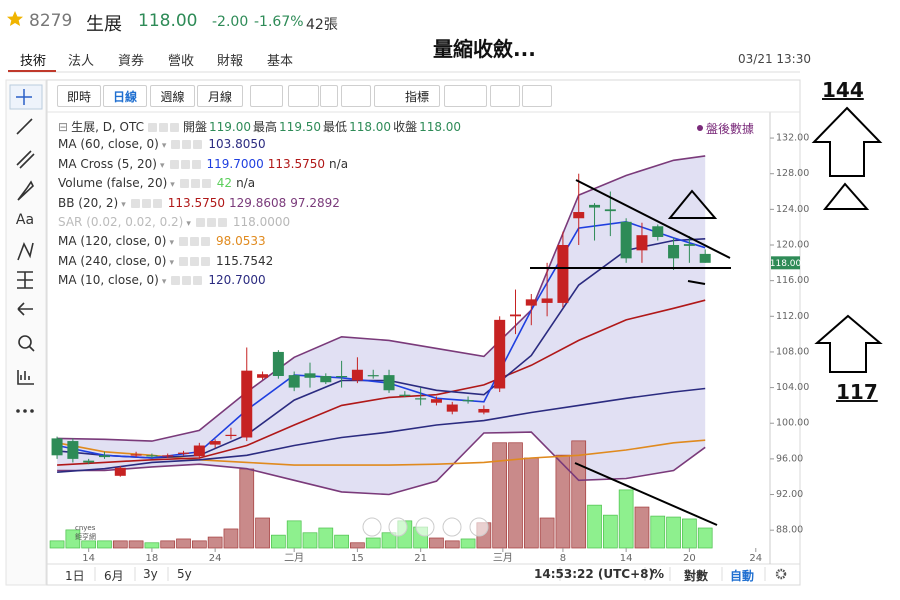 Image resolution: width=900 pixels, height=600 pixels. What do you see at coordinates (235, 163) in the screenshot?
I see `indicator-value: 119.7000` at bounding box center [235, 163].